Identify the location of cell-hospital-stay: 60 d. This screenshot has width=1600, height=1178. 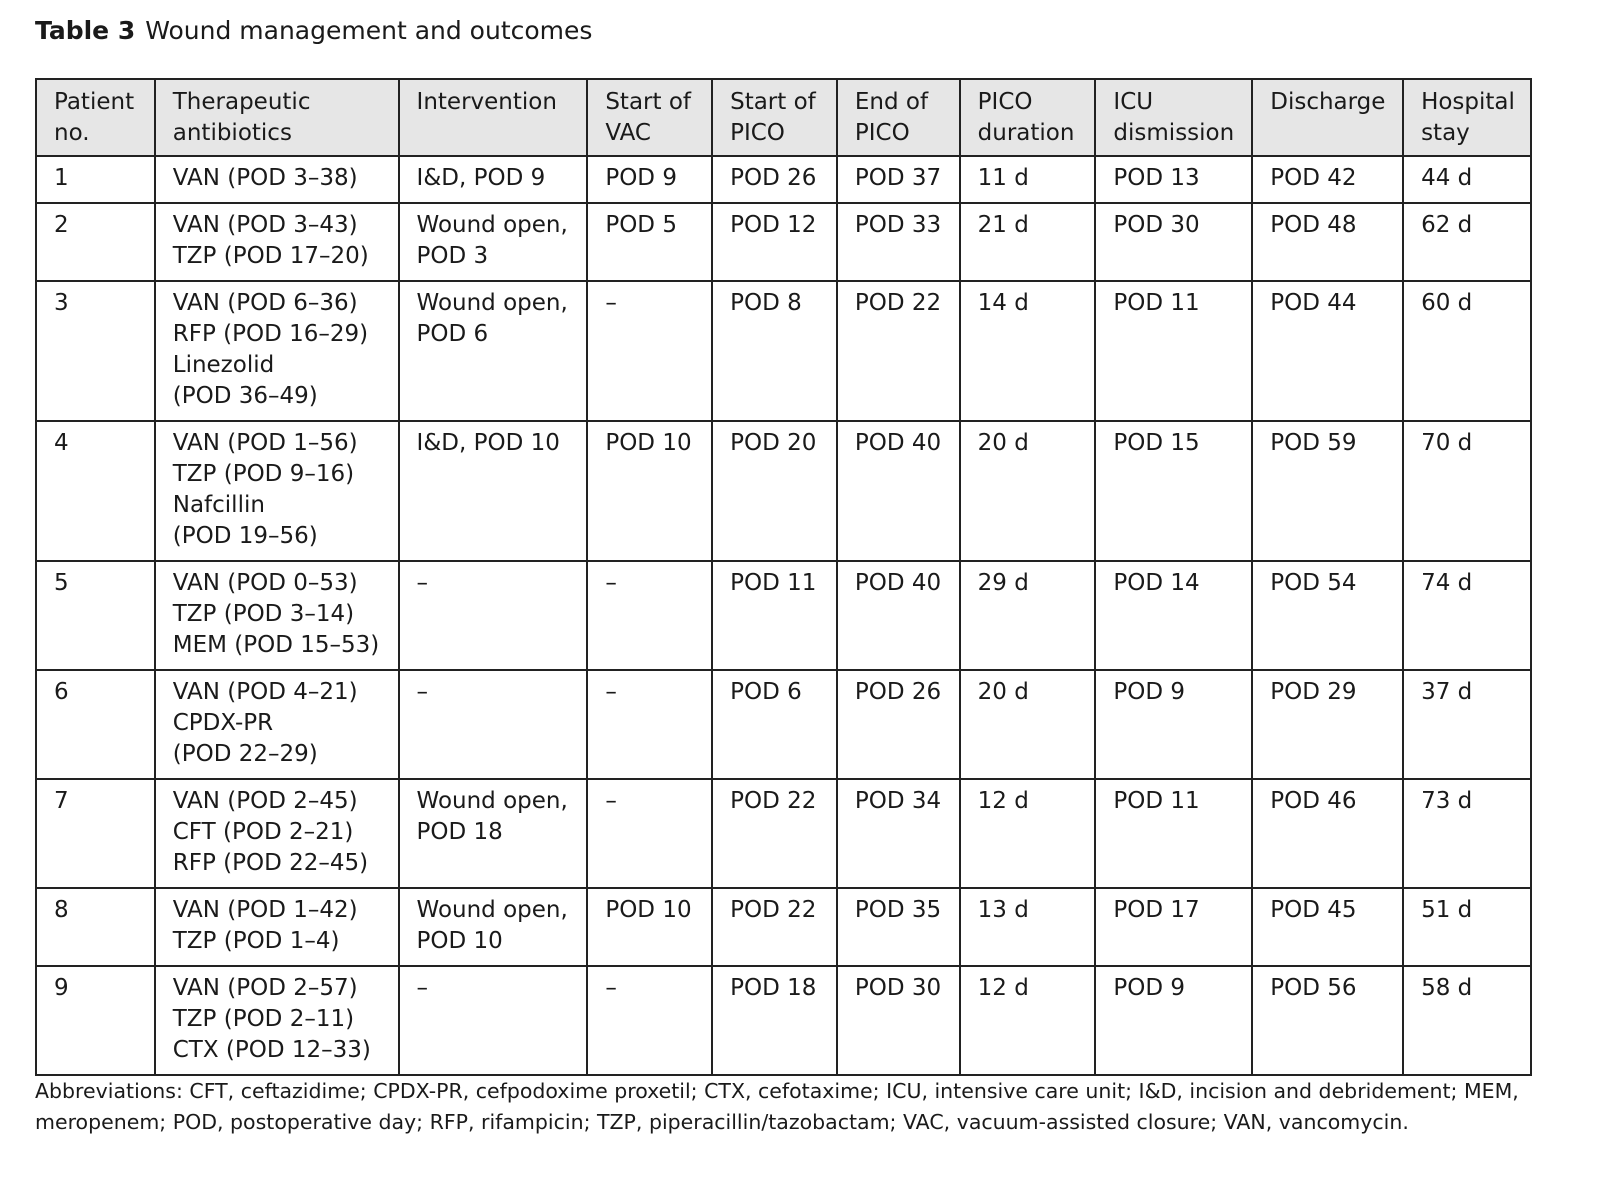
(1467, 351).